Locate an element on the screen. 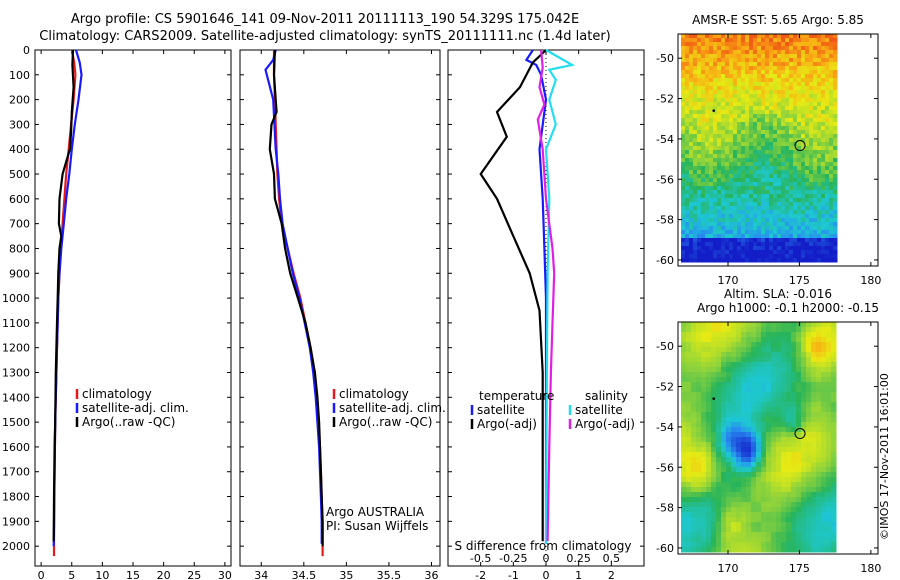  x-tick-label: 0 is located at coordinates (546, 574).